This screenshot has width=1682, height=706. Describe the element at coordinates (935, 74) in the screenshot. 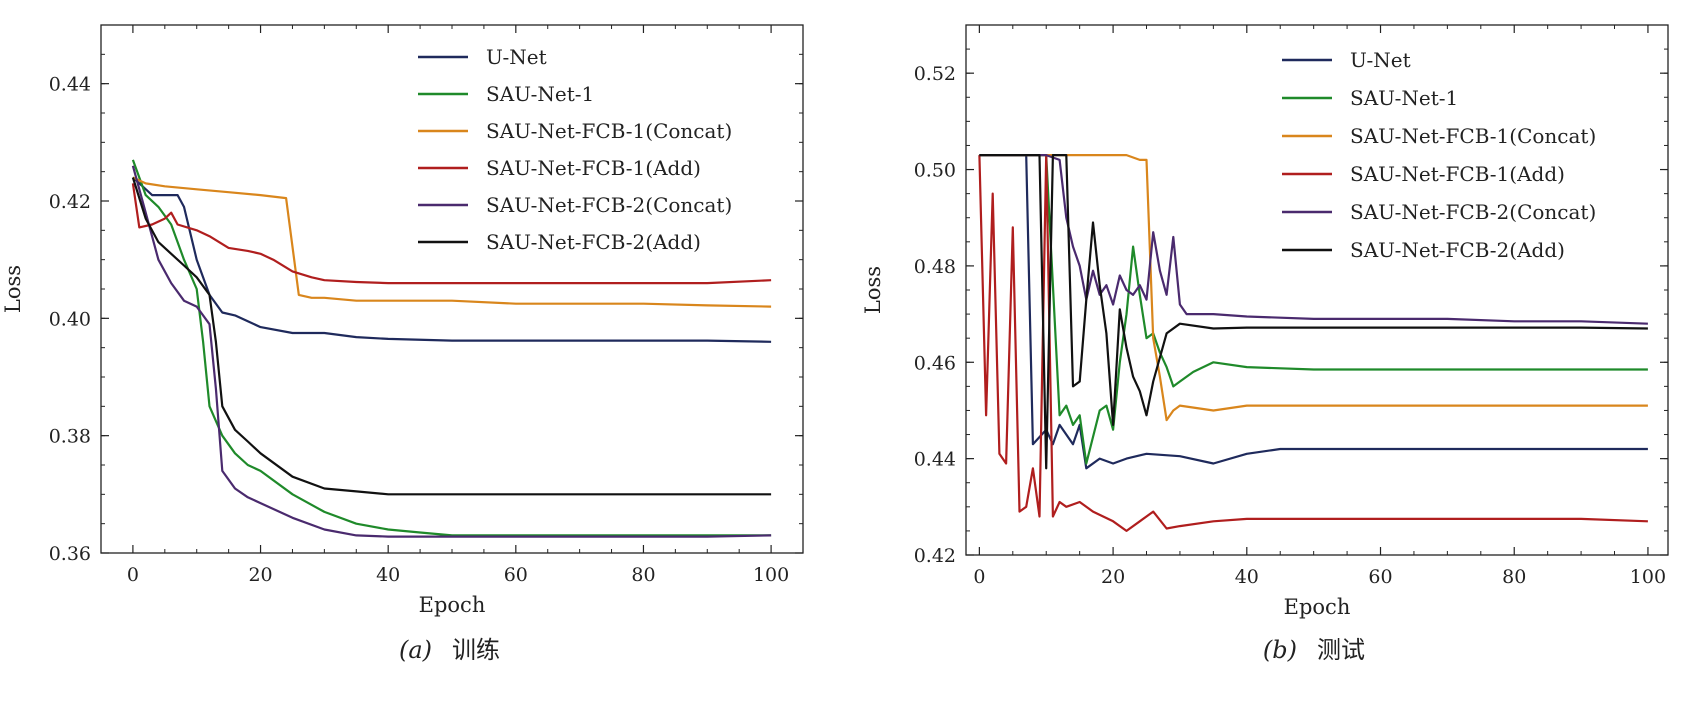

I see `y-tick-label: 0.52` at that location.